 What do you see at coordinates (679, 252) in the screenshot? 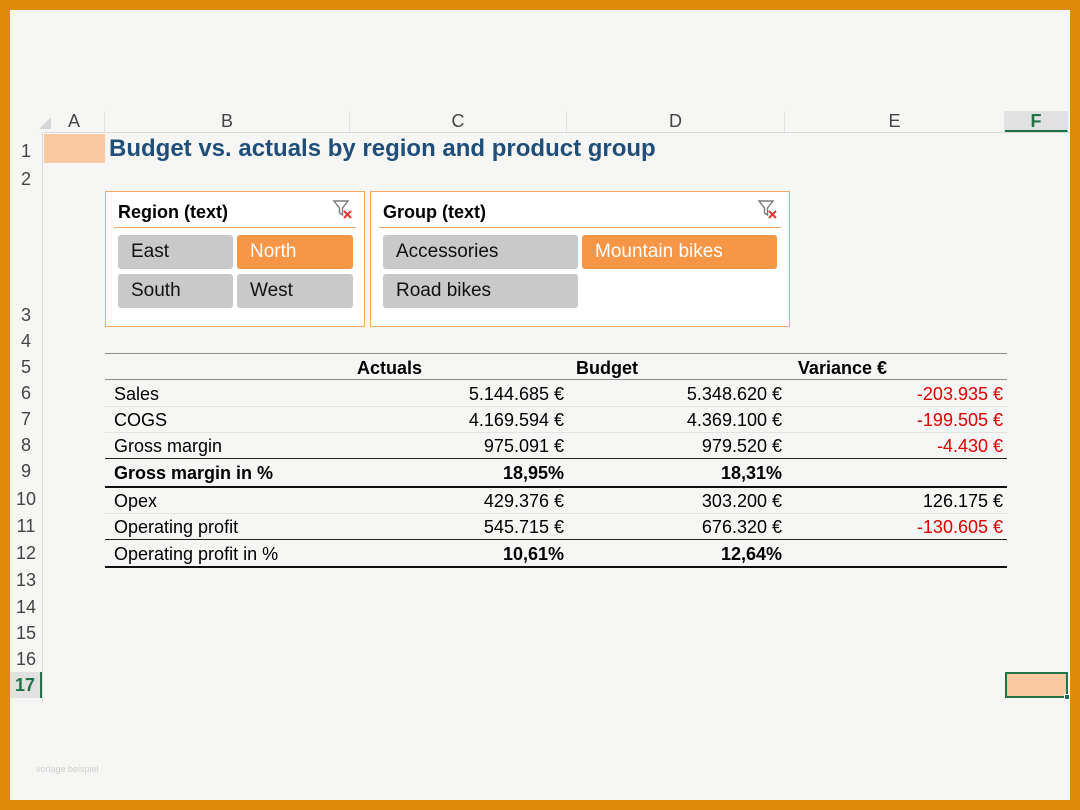
I see `slicer-item-mountain-bikes: Mountain bikes` at bounding box center [679, 252].